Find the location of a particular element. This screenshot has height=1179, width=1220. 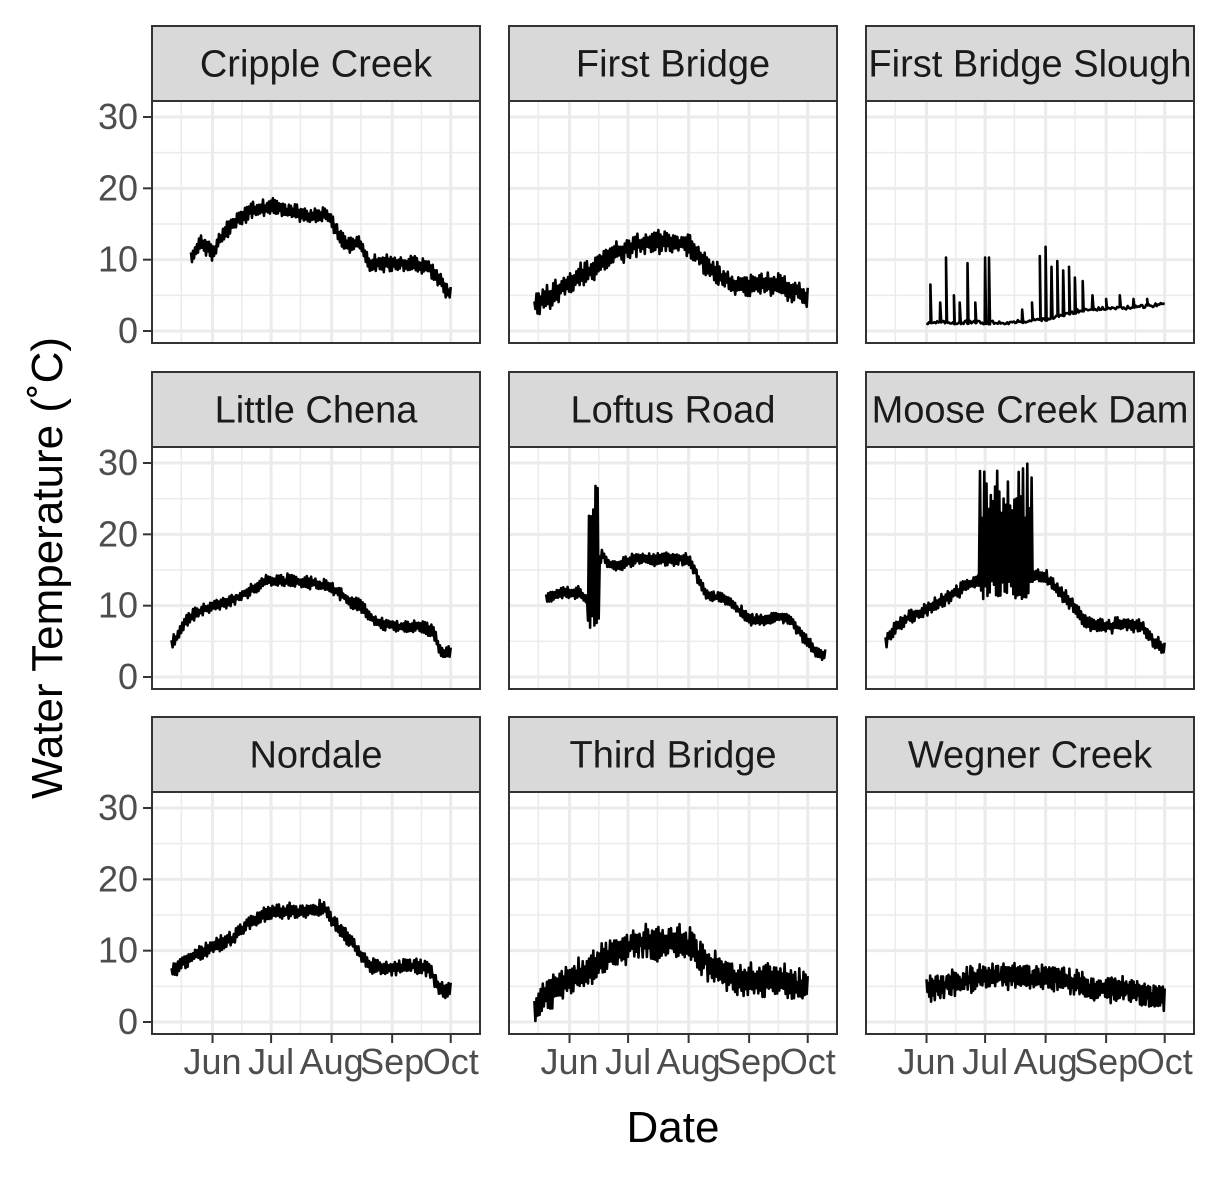

strip-wegner-creek is located at coordinates (1030, 754).